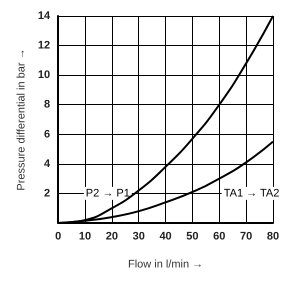 This screenshot has width=291, height=289. What do you see at coordinates (44, 75) in the screenshot?
I see `y-tick-label: 10` at bounding box center [44, 75].